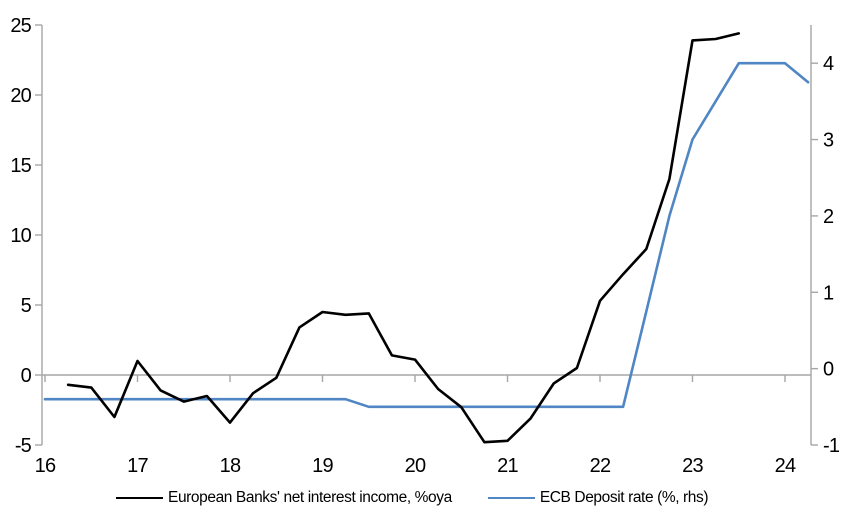 This screenshot has width=852, height=531. What do you see at coordinates (23, 446) in the screenshot?
I see `left-axis-tick-label: -5` at bounding box center [23, 446].